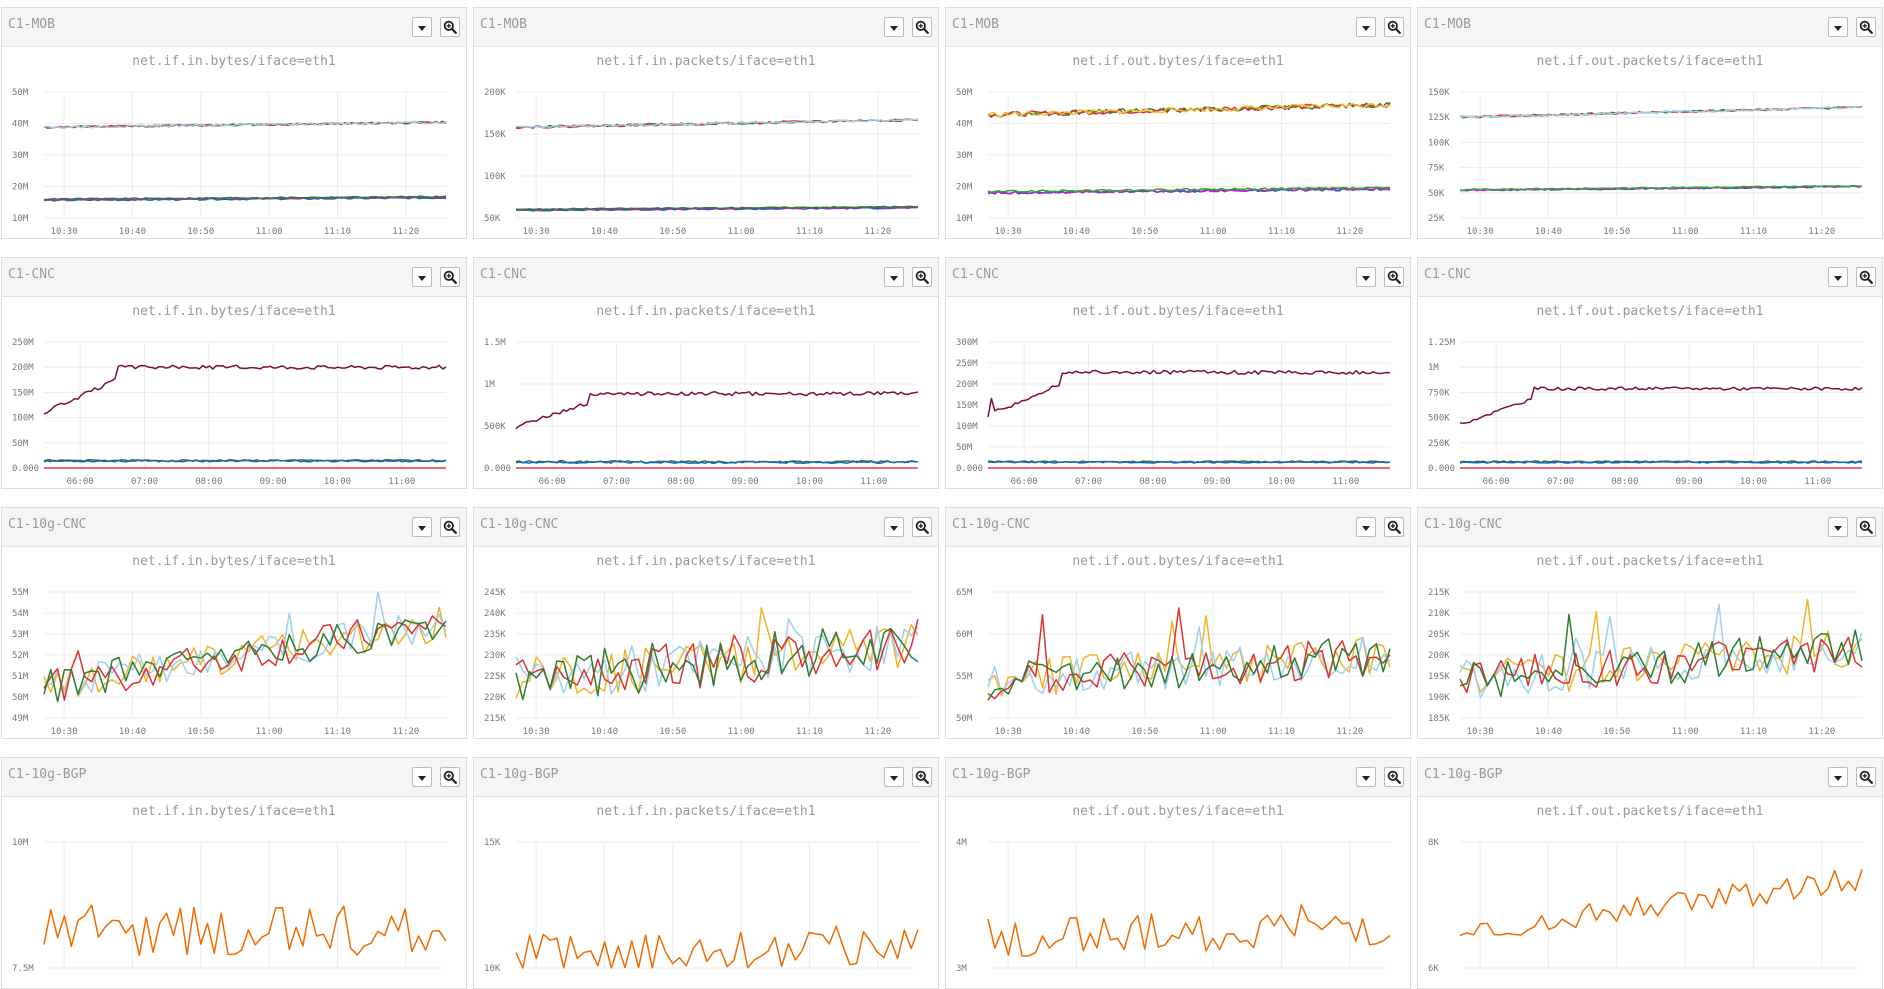 The width and height of the screenshot is (1884, 989). What do you see at coordinates (1463, 524) in the screenshot?
I see `panel-name: C1-10g-CNC` at bounding box center [1463, 524].